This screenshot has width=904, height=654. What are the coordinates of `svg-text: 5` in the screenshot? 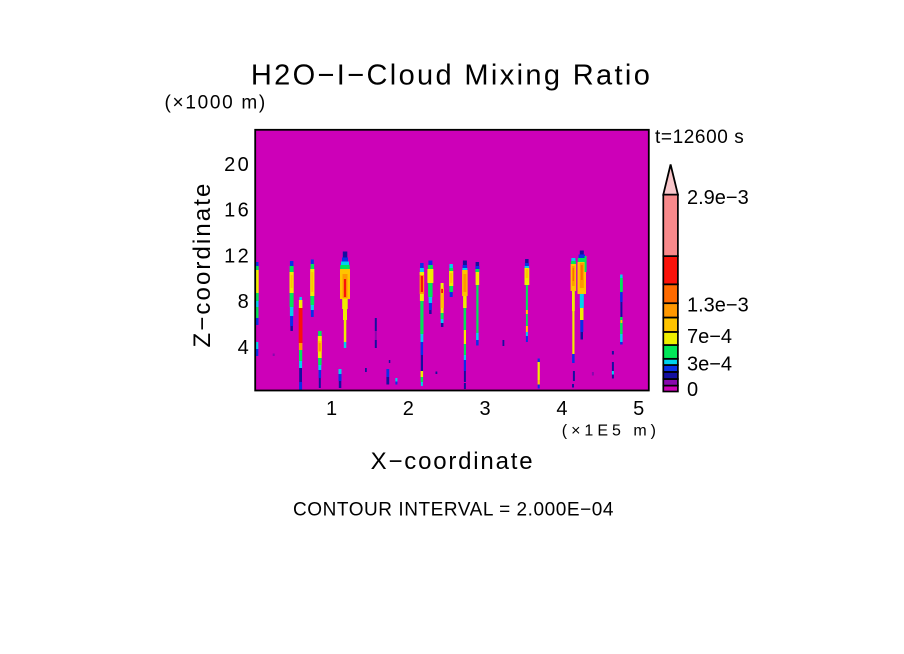 It's located at (638, 409).